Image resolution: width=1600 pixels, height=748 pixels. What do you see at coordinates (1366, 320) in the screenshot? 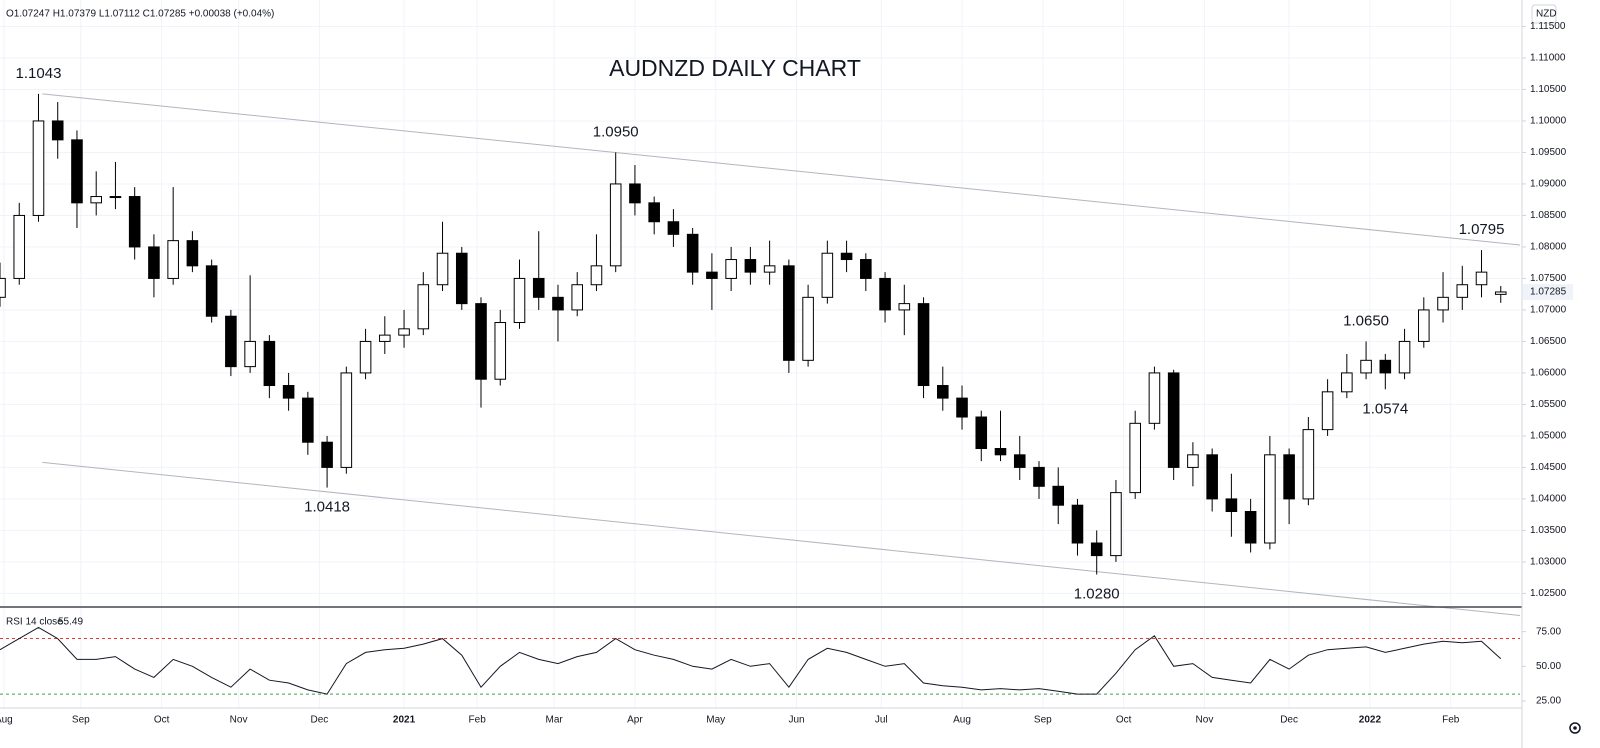
I see `annotation: 1.0650` at bounding box center [1366, 320].